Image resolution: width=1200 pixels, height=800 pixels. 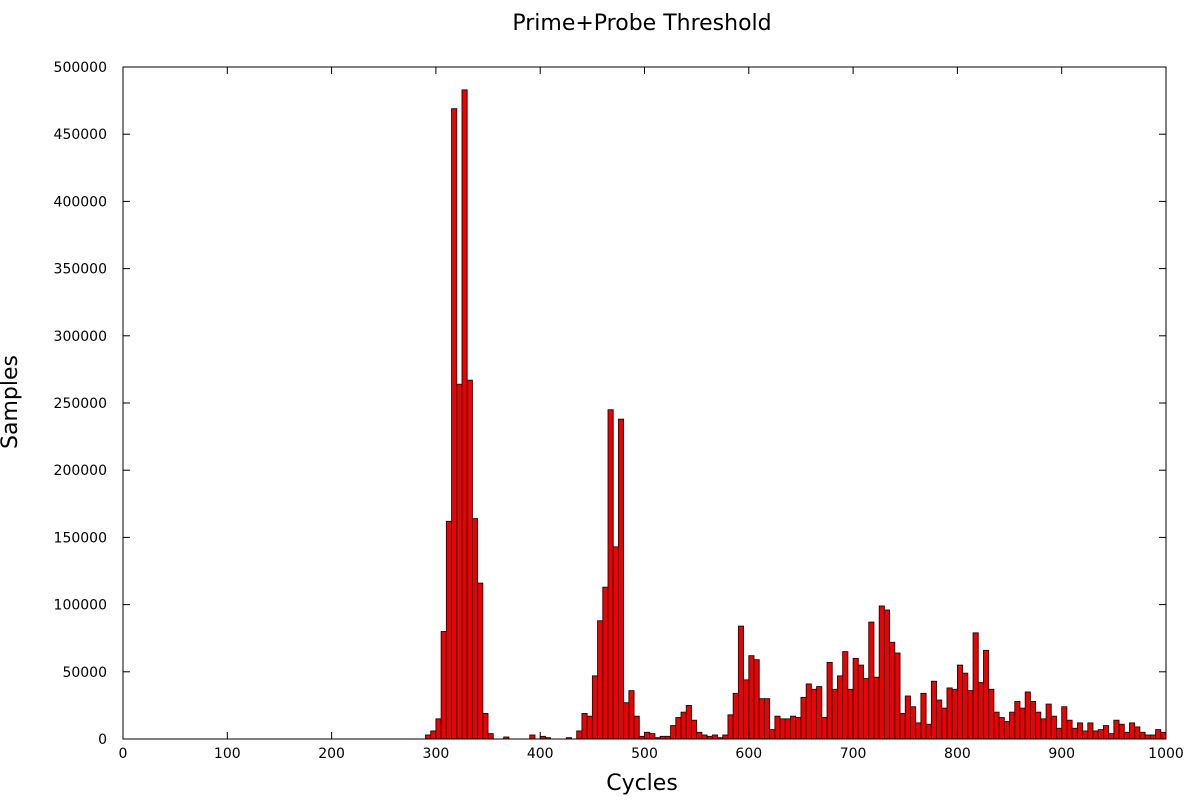 I want to click on x-tick-label: 1000, so click(x=1166, y=754).